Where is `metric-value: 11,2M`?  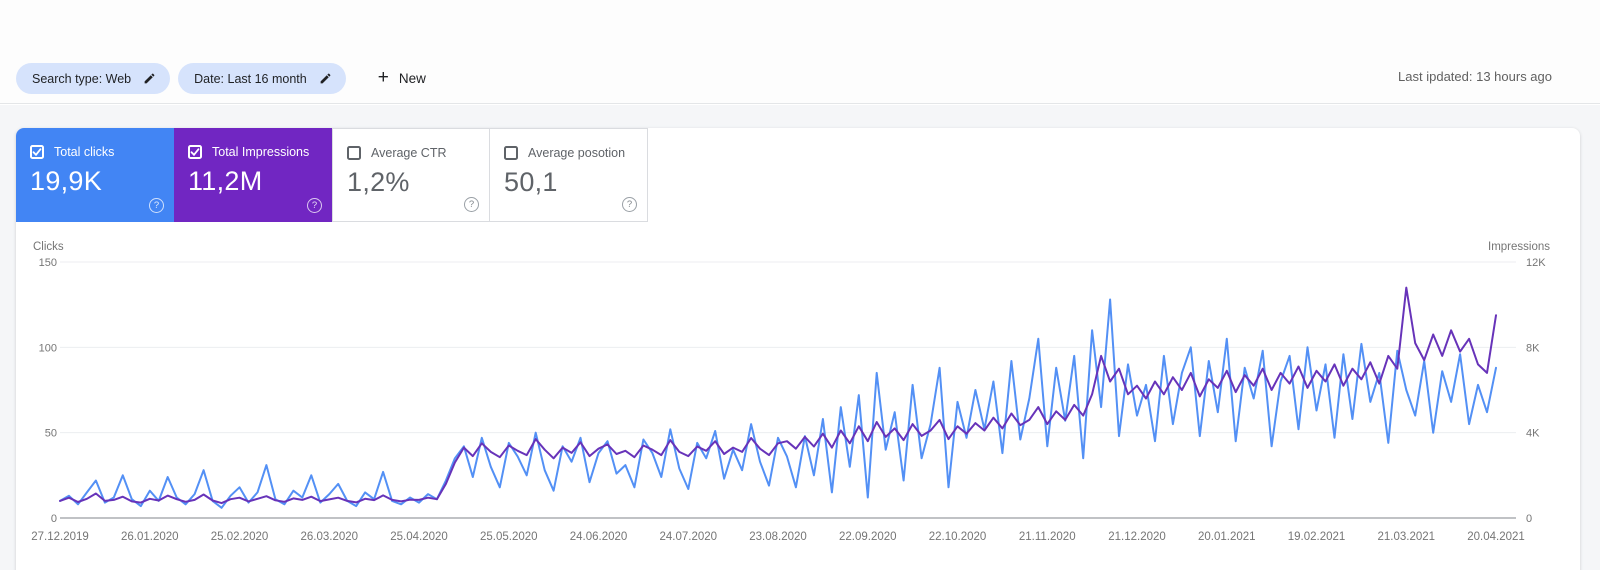
metric-value: 11,2M is located at coordinates (225, 181).